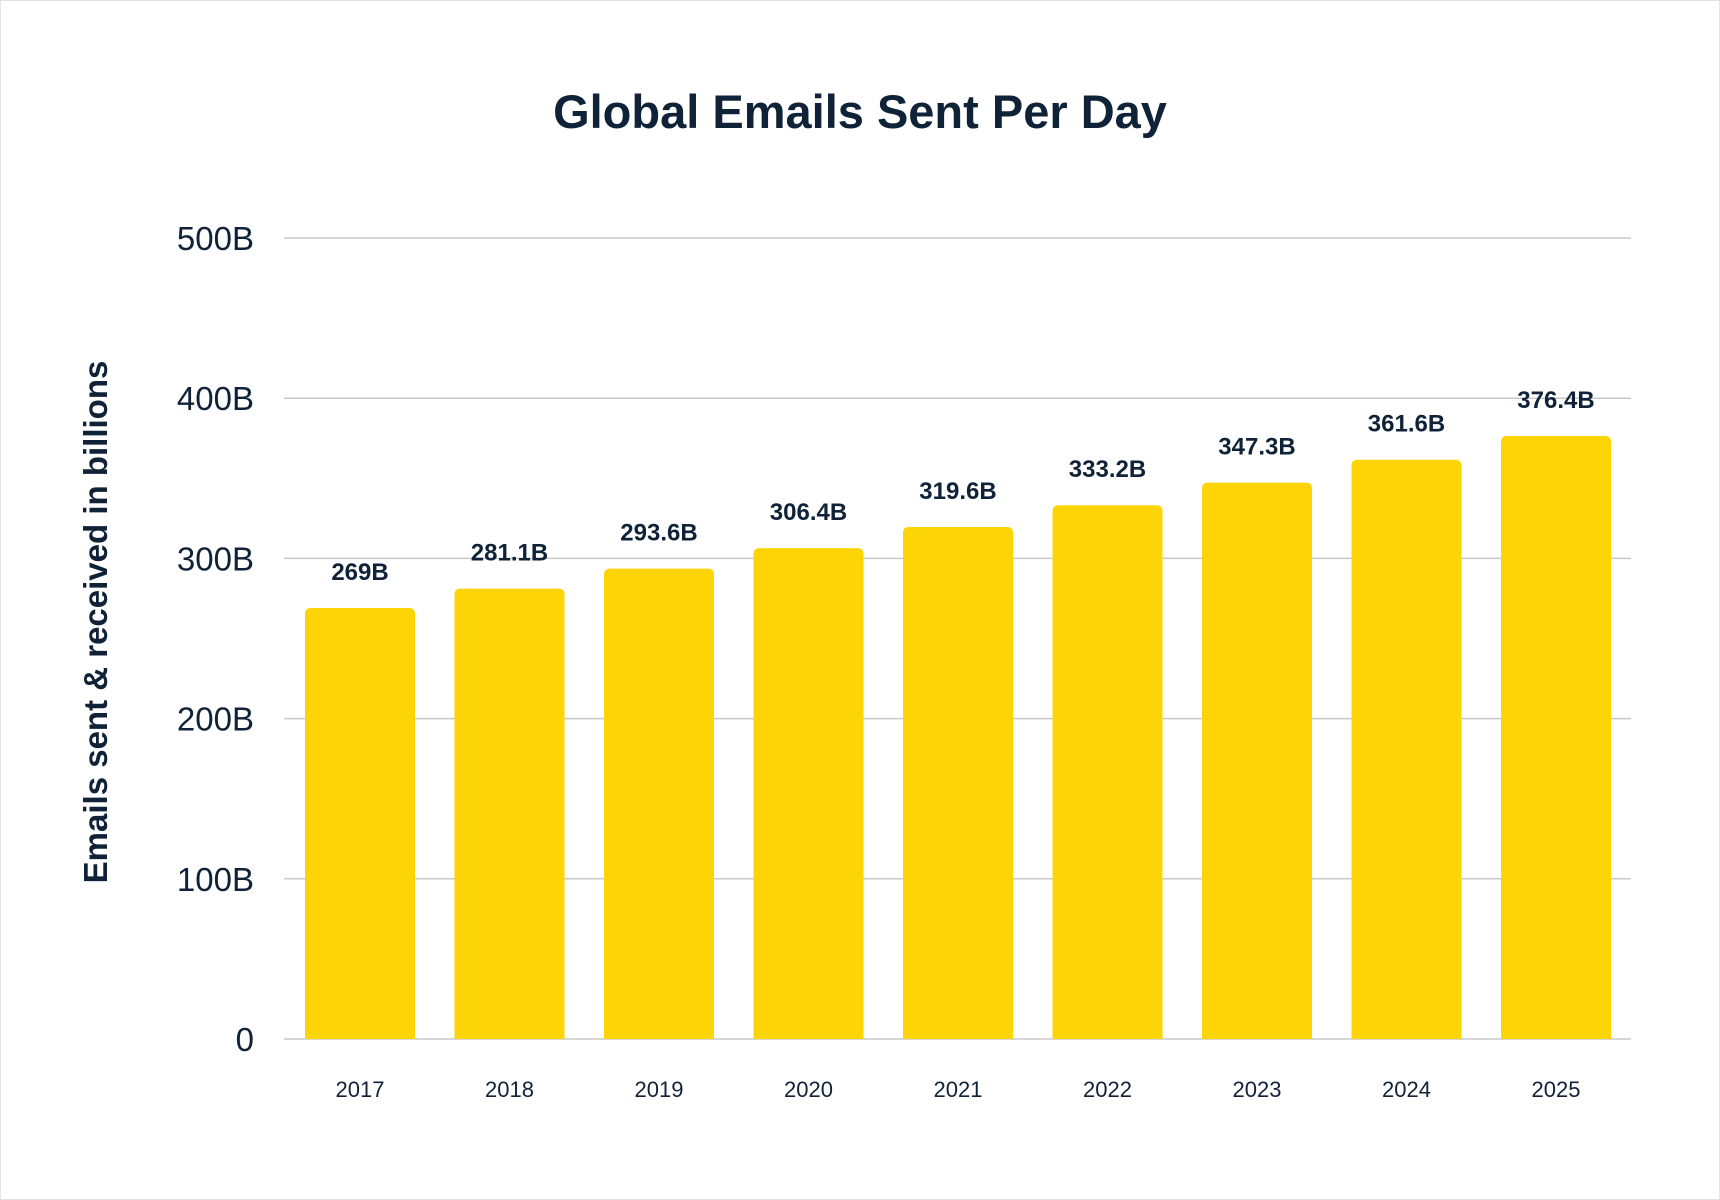 Image resolution: width=1720 pixels, height=1200 pixels. What do you see at coordinates (359, 572) in the screenshot?
I see `bar-data-label: 269B` at bounding box center [359, 572].